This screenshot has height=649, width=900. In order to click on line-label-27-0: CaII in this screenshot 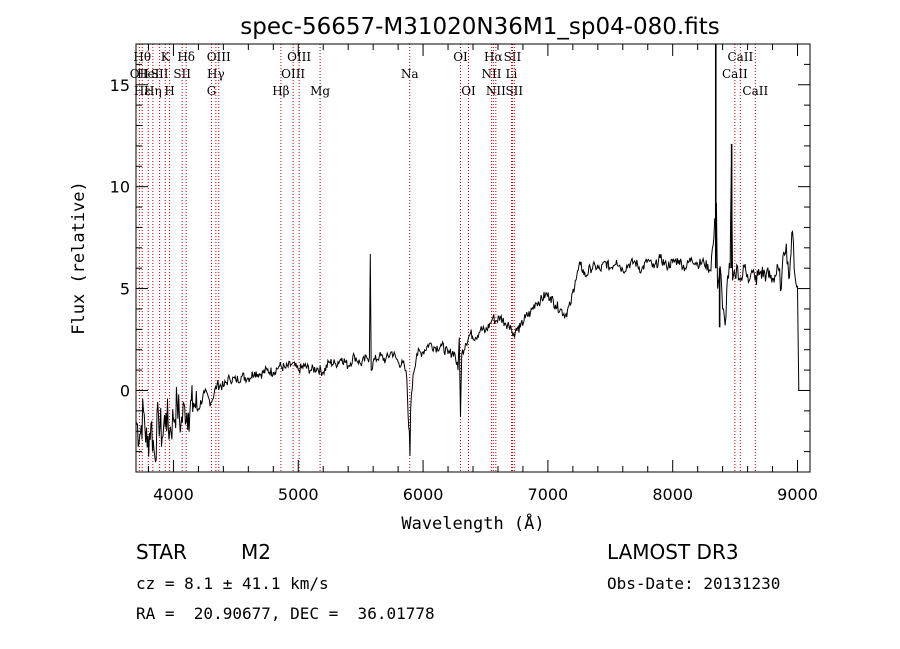, I will do `click(755, 91)`.